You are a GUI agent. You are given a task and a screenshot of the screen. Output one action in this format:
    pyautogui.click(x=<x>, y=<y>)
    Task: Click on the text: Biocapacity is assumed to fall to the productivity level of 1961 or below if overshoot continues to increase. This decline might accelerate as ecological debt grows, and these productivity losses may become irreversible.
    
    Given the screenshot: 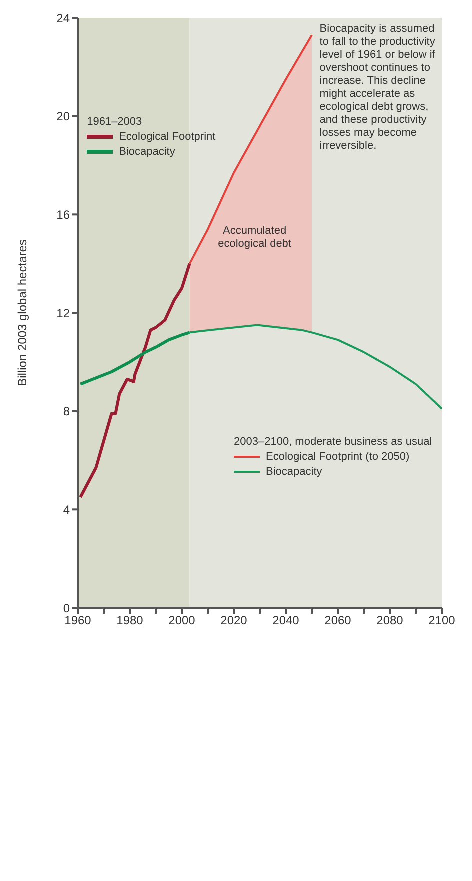 What is the action you would take?
    pyautogui.click(x=378, y=87)
    